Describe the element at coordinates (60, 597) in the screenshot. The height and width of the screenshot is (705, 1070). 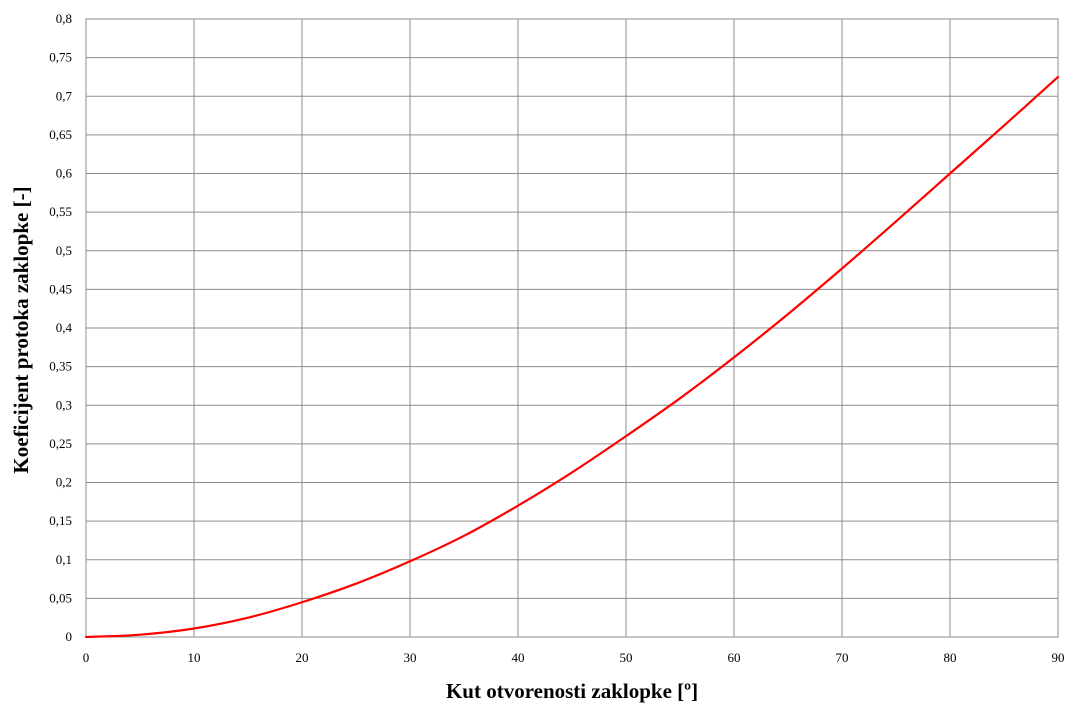
I see `y-tick-label: 0,05` at that location.